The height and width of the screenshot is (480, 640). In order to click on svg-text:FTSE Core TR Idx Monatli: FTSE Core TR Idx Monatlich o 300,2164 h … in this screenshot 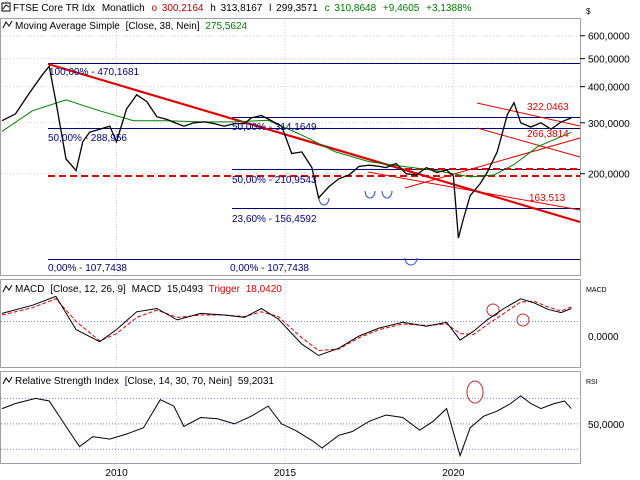, I will do `click(242, 8)`.